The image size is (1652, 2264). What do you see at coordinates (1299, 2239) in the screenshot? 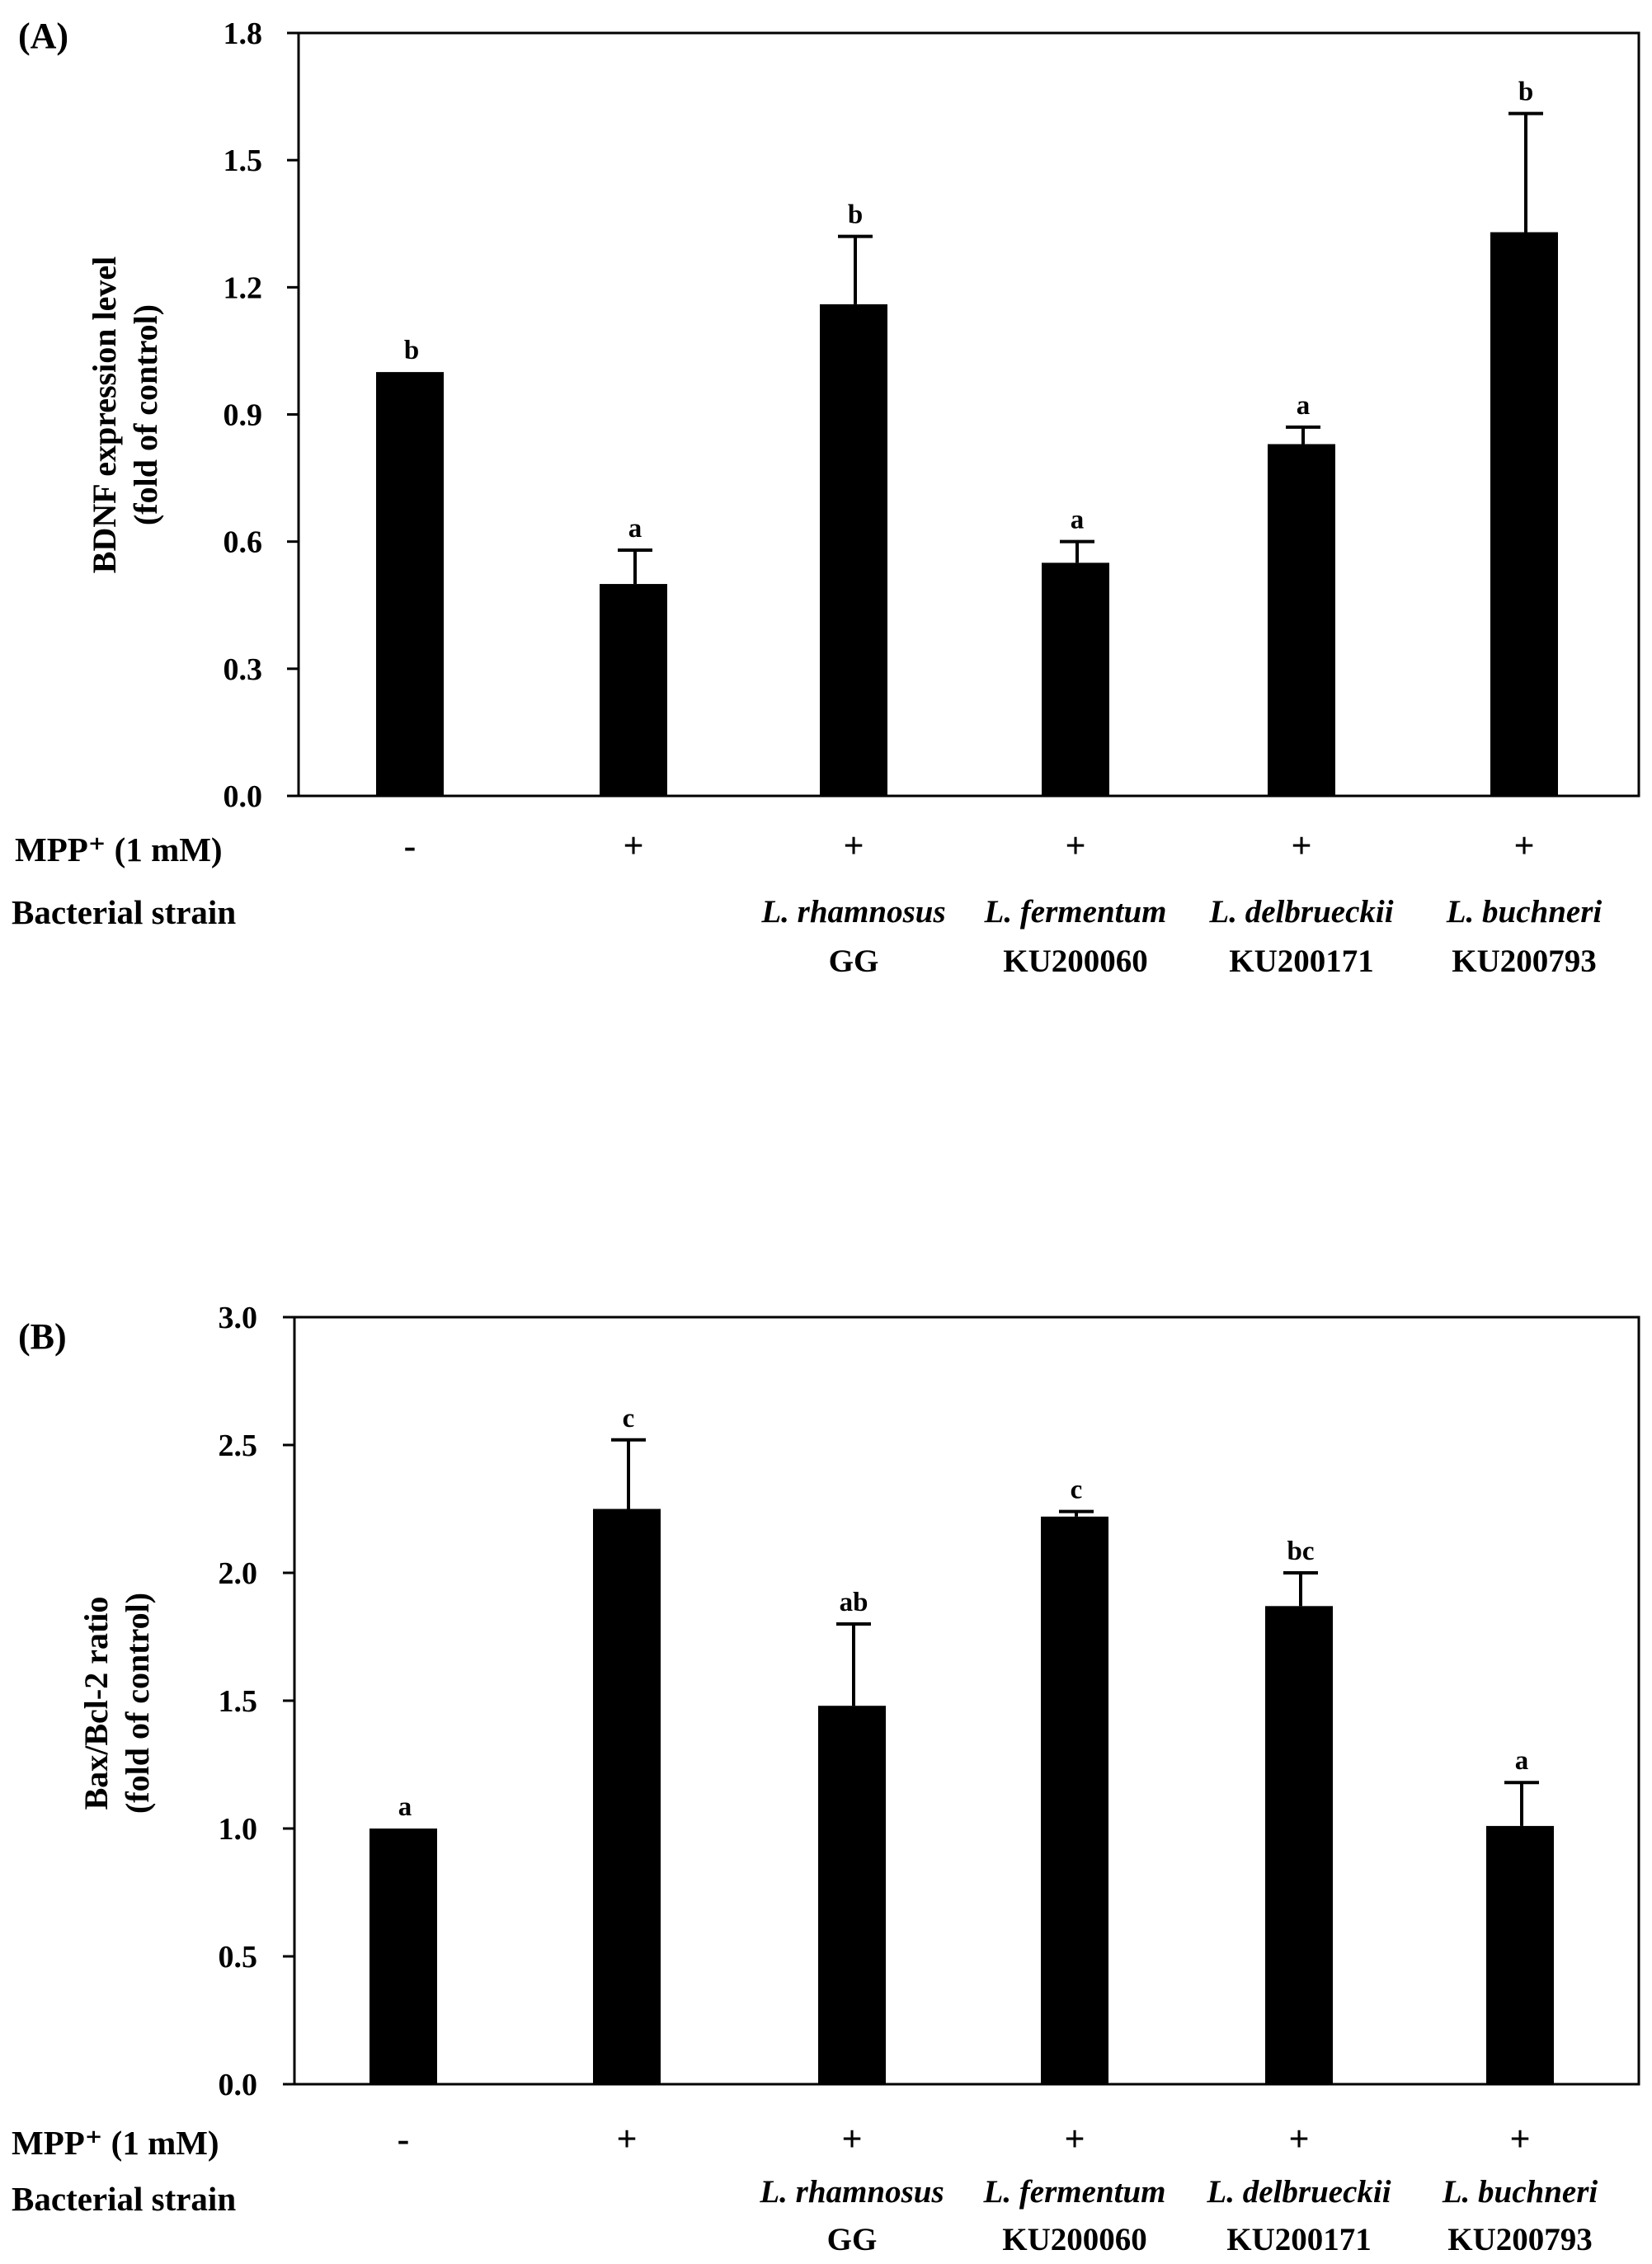
I see `panel-b-strain-id: KU200171` at bounding box center [1299, 2239].